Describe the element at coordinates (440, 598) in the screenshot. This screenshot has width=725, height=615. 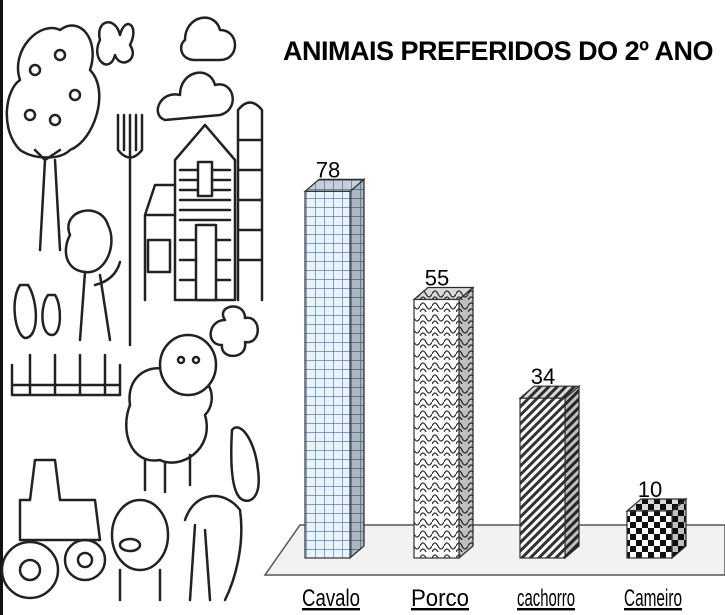
I see `x-tick-label: Porco` at that location.